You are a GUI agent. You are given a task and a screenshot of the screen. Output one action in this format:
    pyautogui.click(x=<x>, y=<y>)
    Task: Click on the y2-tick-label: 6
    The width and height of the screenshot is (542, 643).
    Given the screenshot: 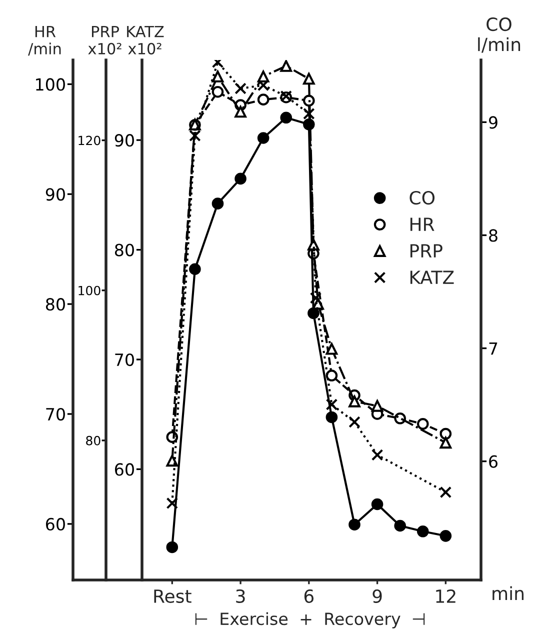 What is the action you would take?
    pyautogui.click(x=493, y=461)
    